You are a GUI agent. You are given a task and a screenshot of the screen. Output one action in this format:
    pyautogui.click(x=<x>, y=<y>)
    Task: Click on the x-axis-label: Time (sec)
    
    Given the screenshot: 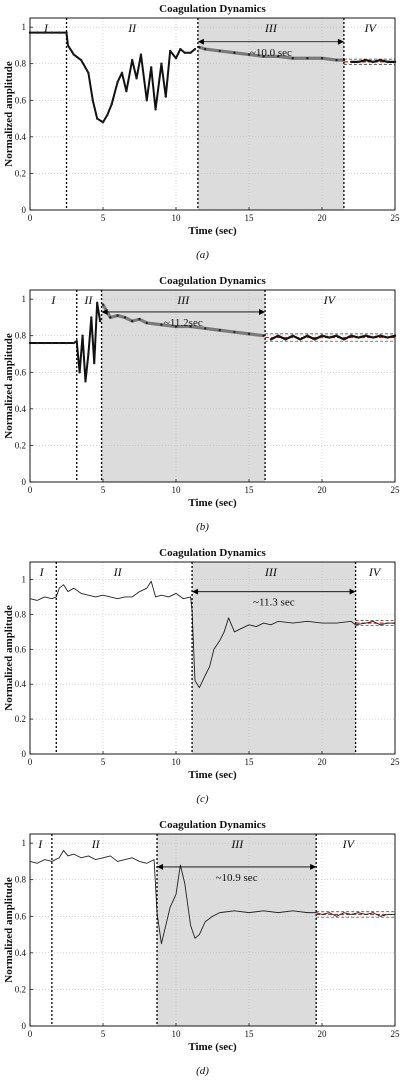 What is the action you would take?
    pyautogui.click(x=212, y=231)
    